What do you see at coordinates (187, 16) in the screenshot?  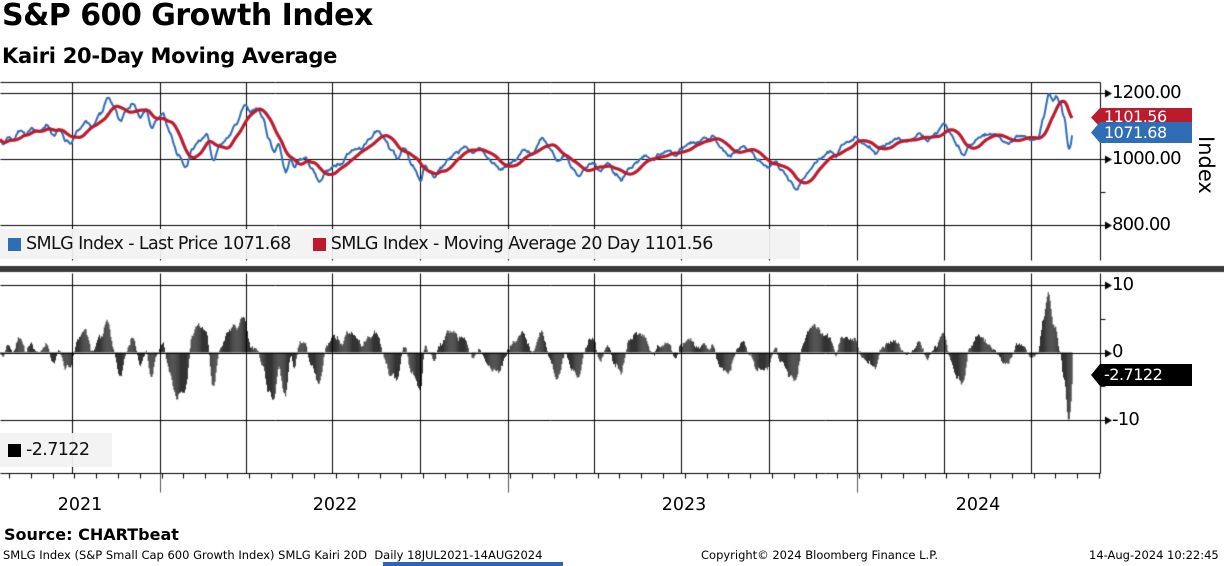 I see `page-title: S&P 600 Growth Index` at bounding box center [187, 16].